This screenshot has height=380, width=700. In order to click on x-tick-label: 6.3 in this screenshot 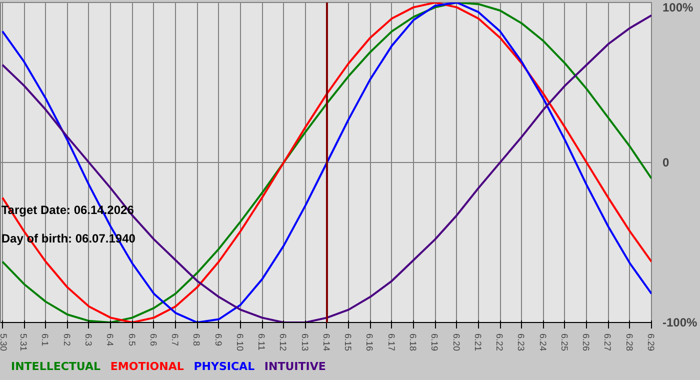, I will do `click(88, 340)`.